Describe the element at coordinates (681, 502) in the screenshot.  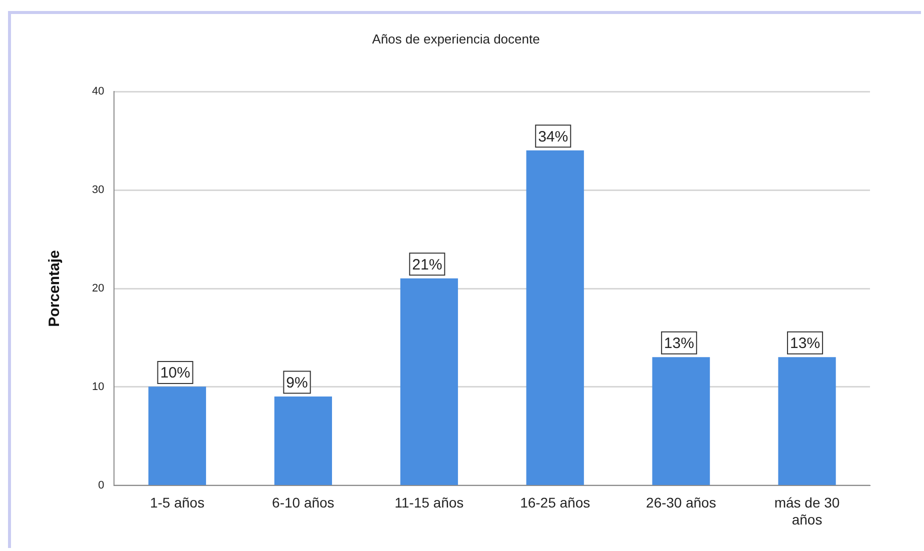
I see `x-tick-label: 26-30 años` at that location.